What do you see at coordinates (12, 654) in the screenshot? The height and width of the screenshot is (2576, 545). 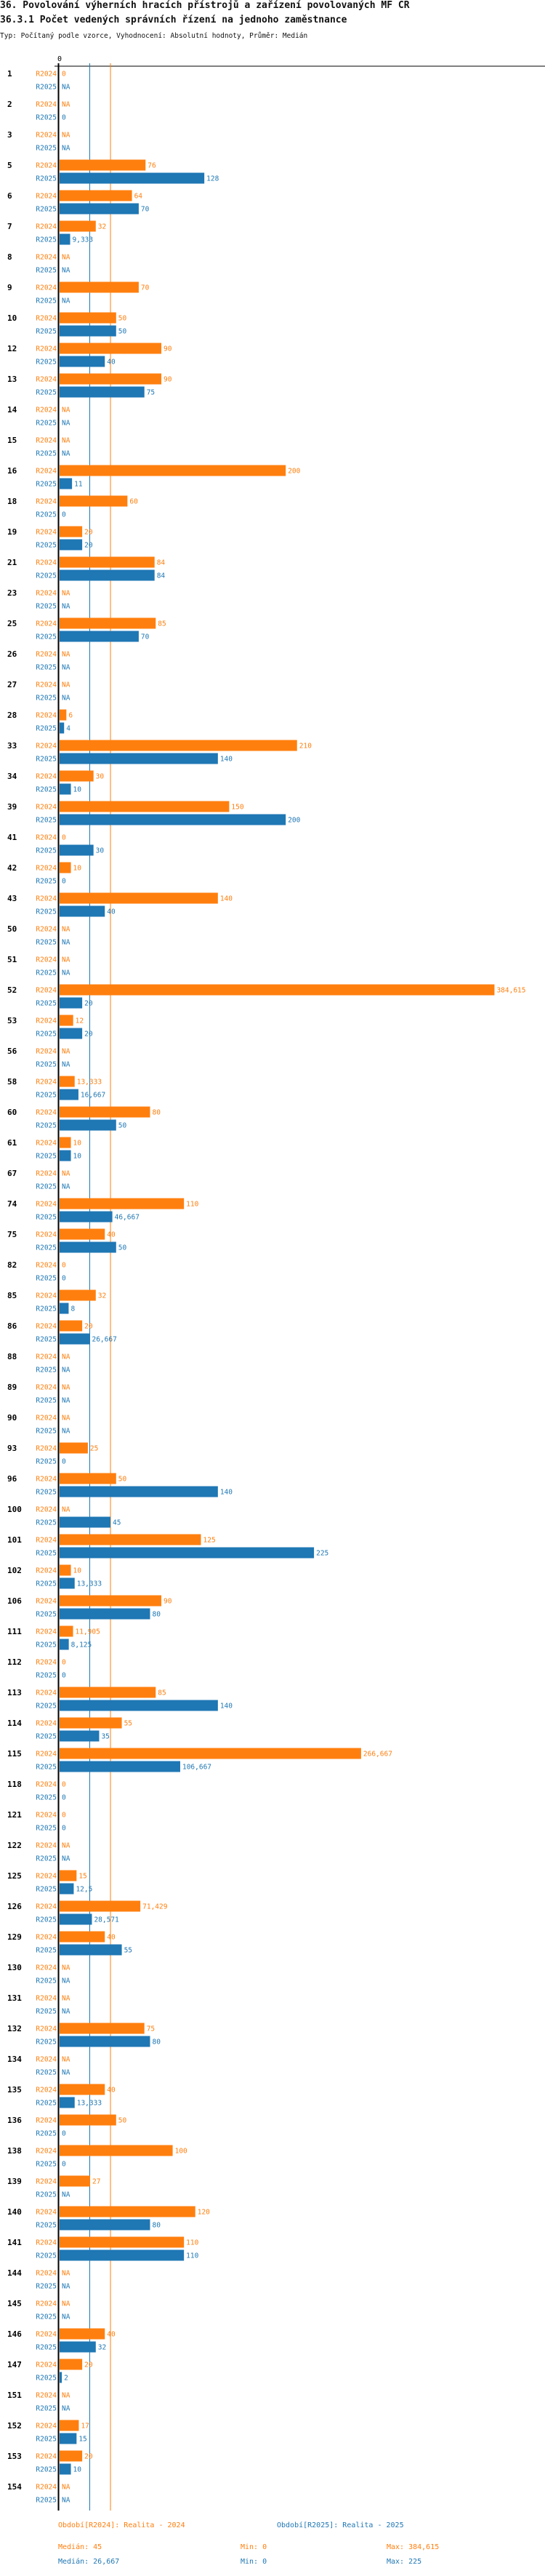 I see `category-label: 26` at bounding box center [12, 654].